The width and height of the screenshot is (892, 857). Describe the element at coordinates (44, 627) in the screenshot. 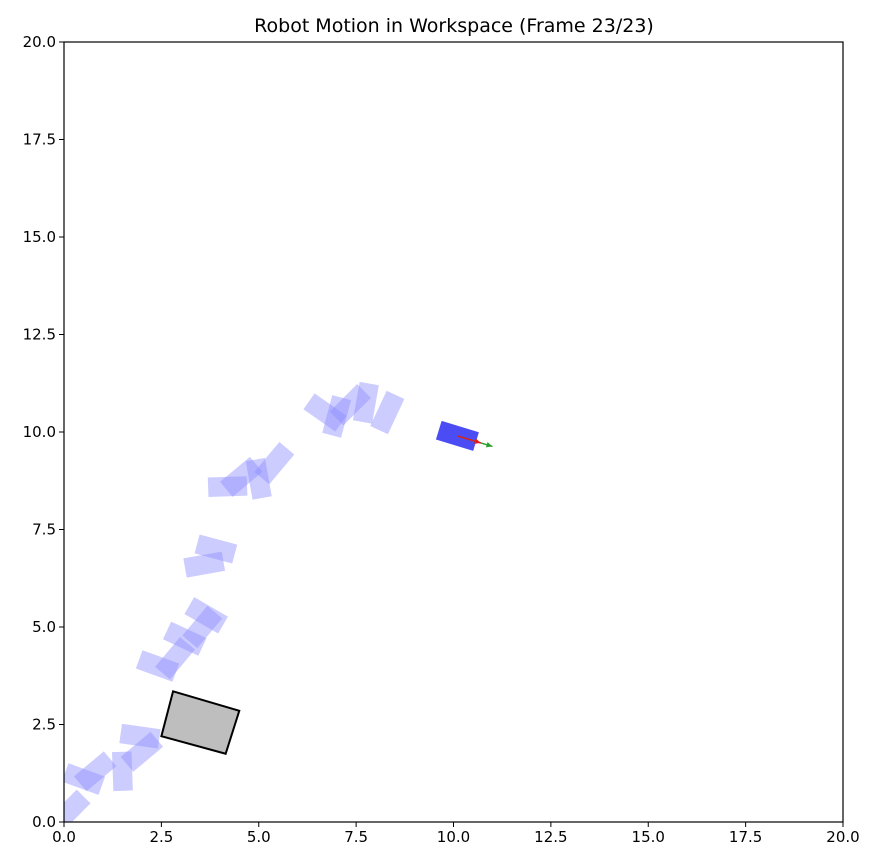

I see `y-tick-label-2: 5.0` at that location.